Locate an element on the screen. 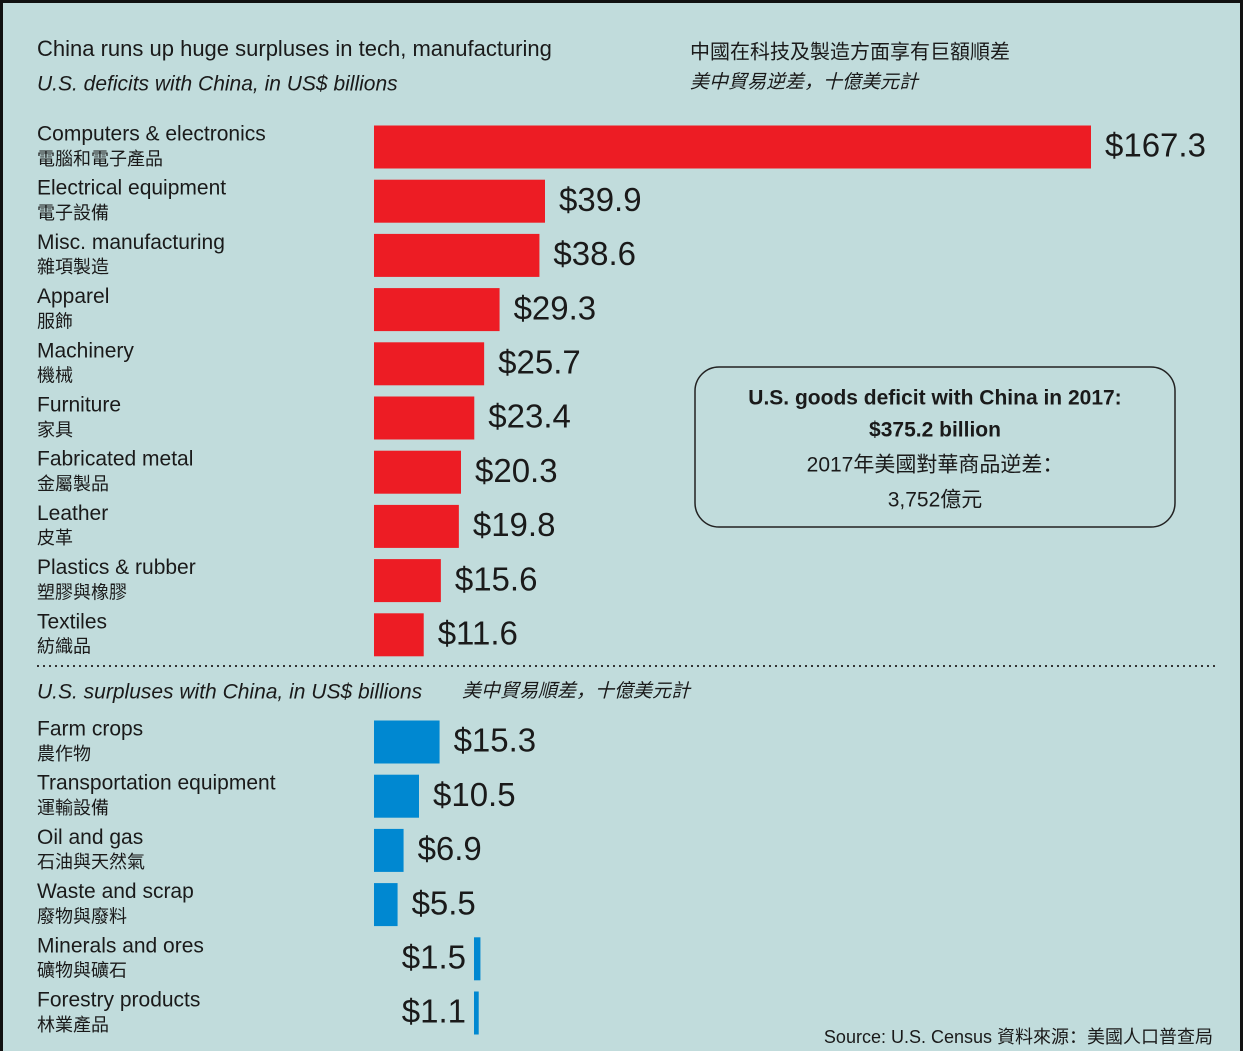 This screenshot has height=1051, width=1243. category-label-zh: 電子設備 is located at coordinates (73, 213).